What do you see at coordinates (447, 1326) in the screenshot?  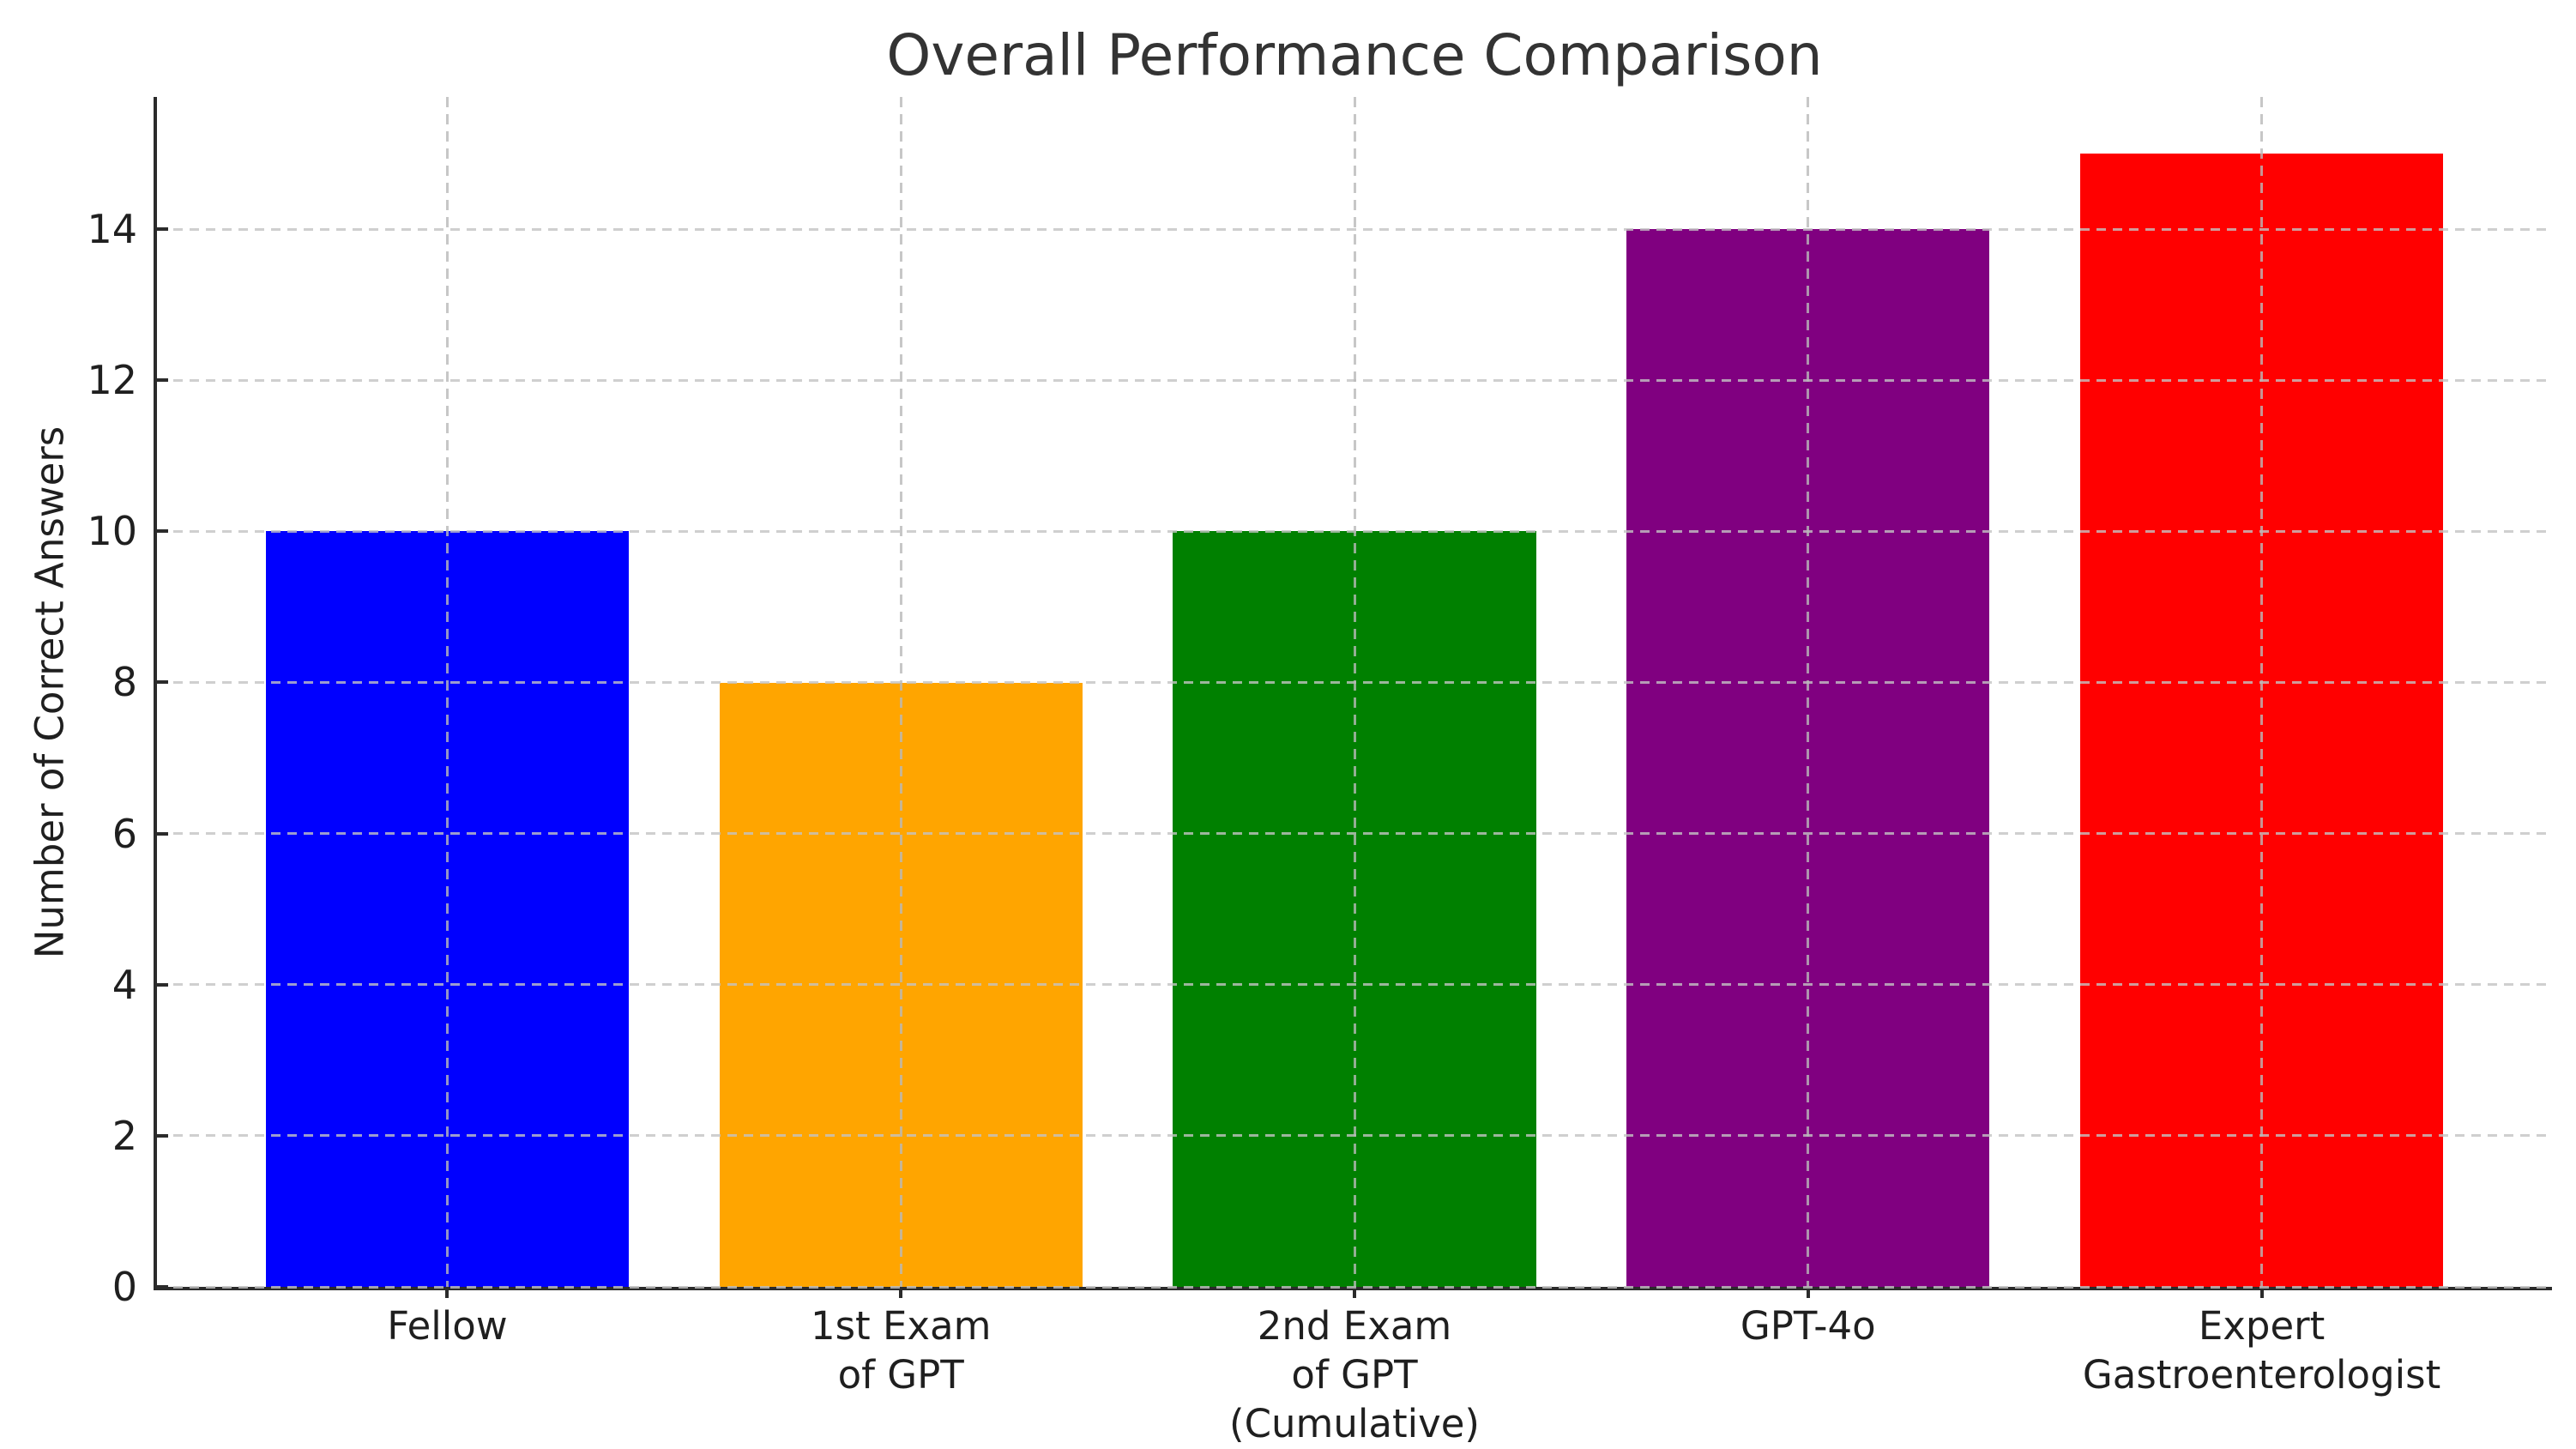 I see `x-tick-label: Fellow` at bounding box center [447, 1326].